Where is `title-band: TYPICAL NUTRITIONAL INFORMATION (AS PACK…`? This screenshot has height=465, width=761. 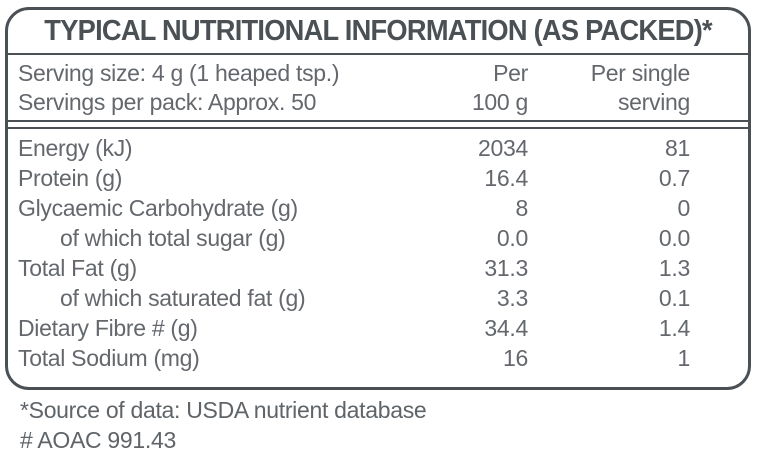 title-band: TYPICAL NUTRITIONAL INFORMATION (AS PACK… is located at coordinates (378, 32).